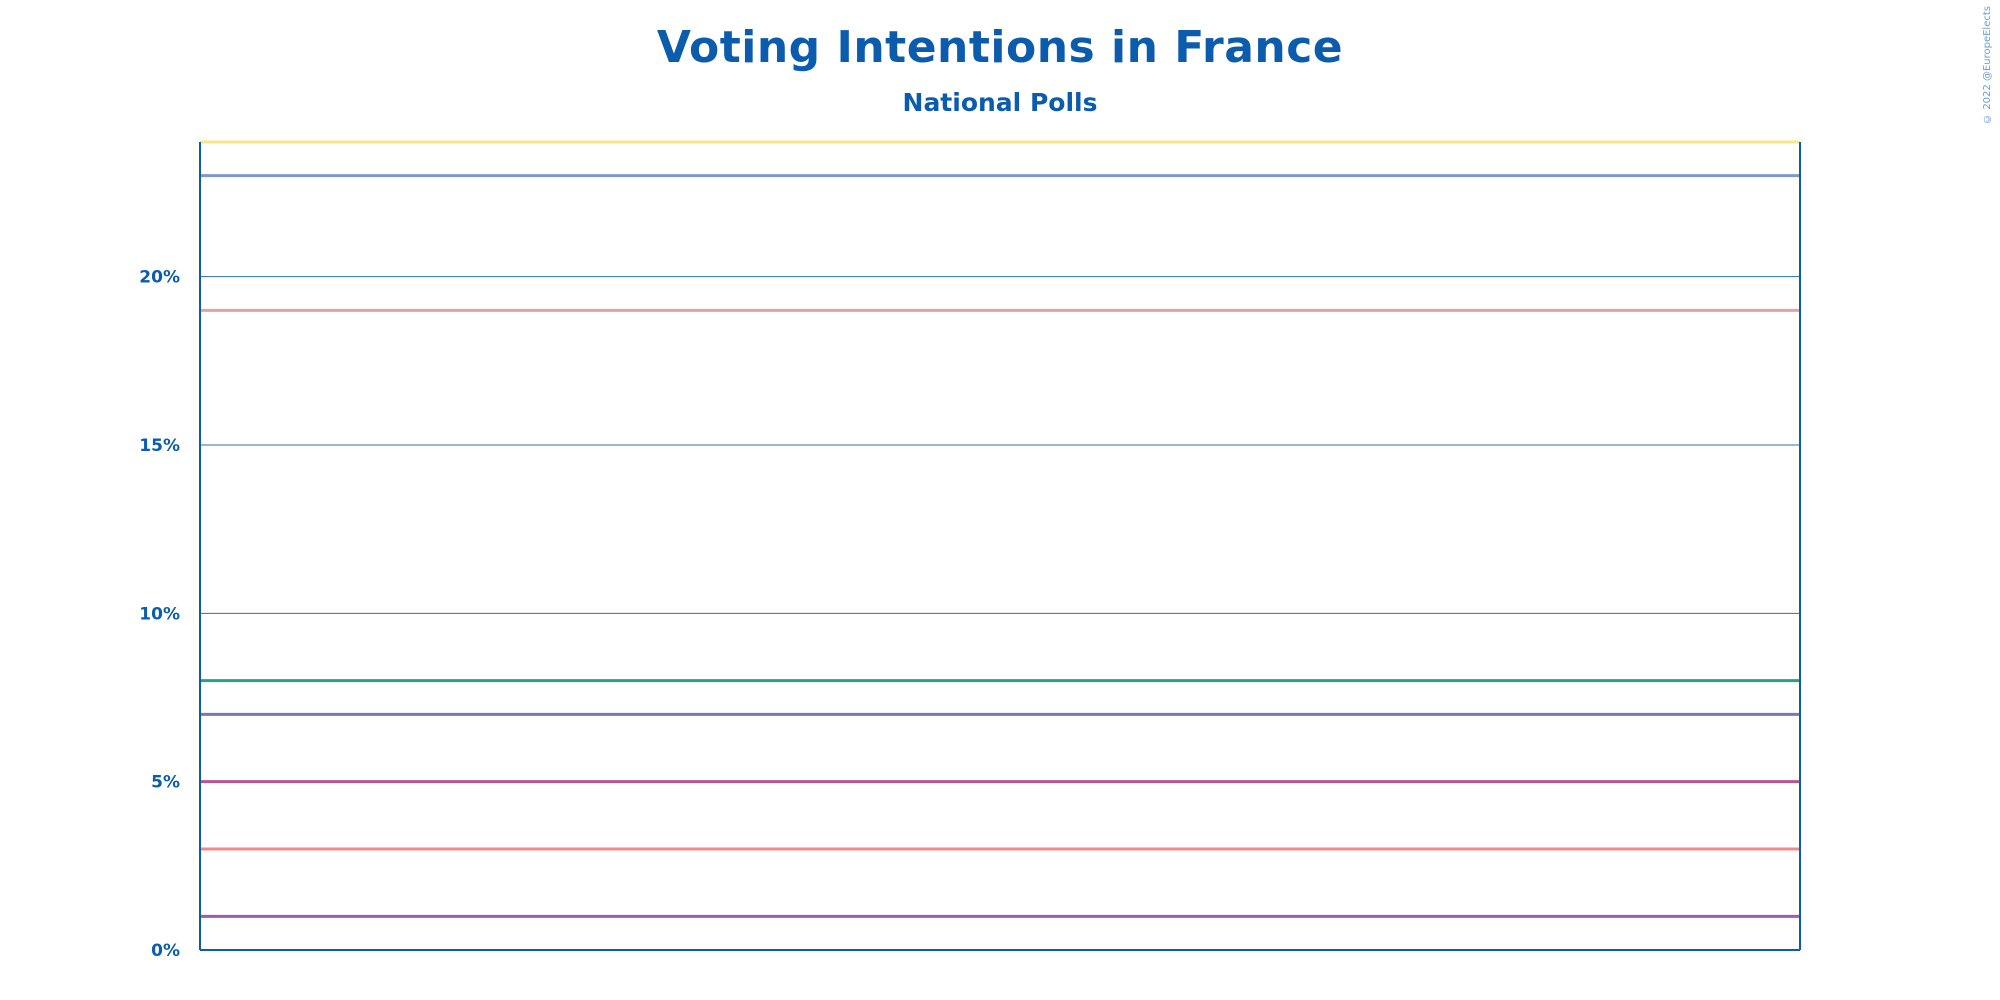 The height and width of the screenshot is (1000, 2000). Describe the element at coordinates (159, 278) in the screenshot. I see `y-tick-label: 20%` at that location.